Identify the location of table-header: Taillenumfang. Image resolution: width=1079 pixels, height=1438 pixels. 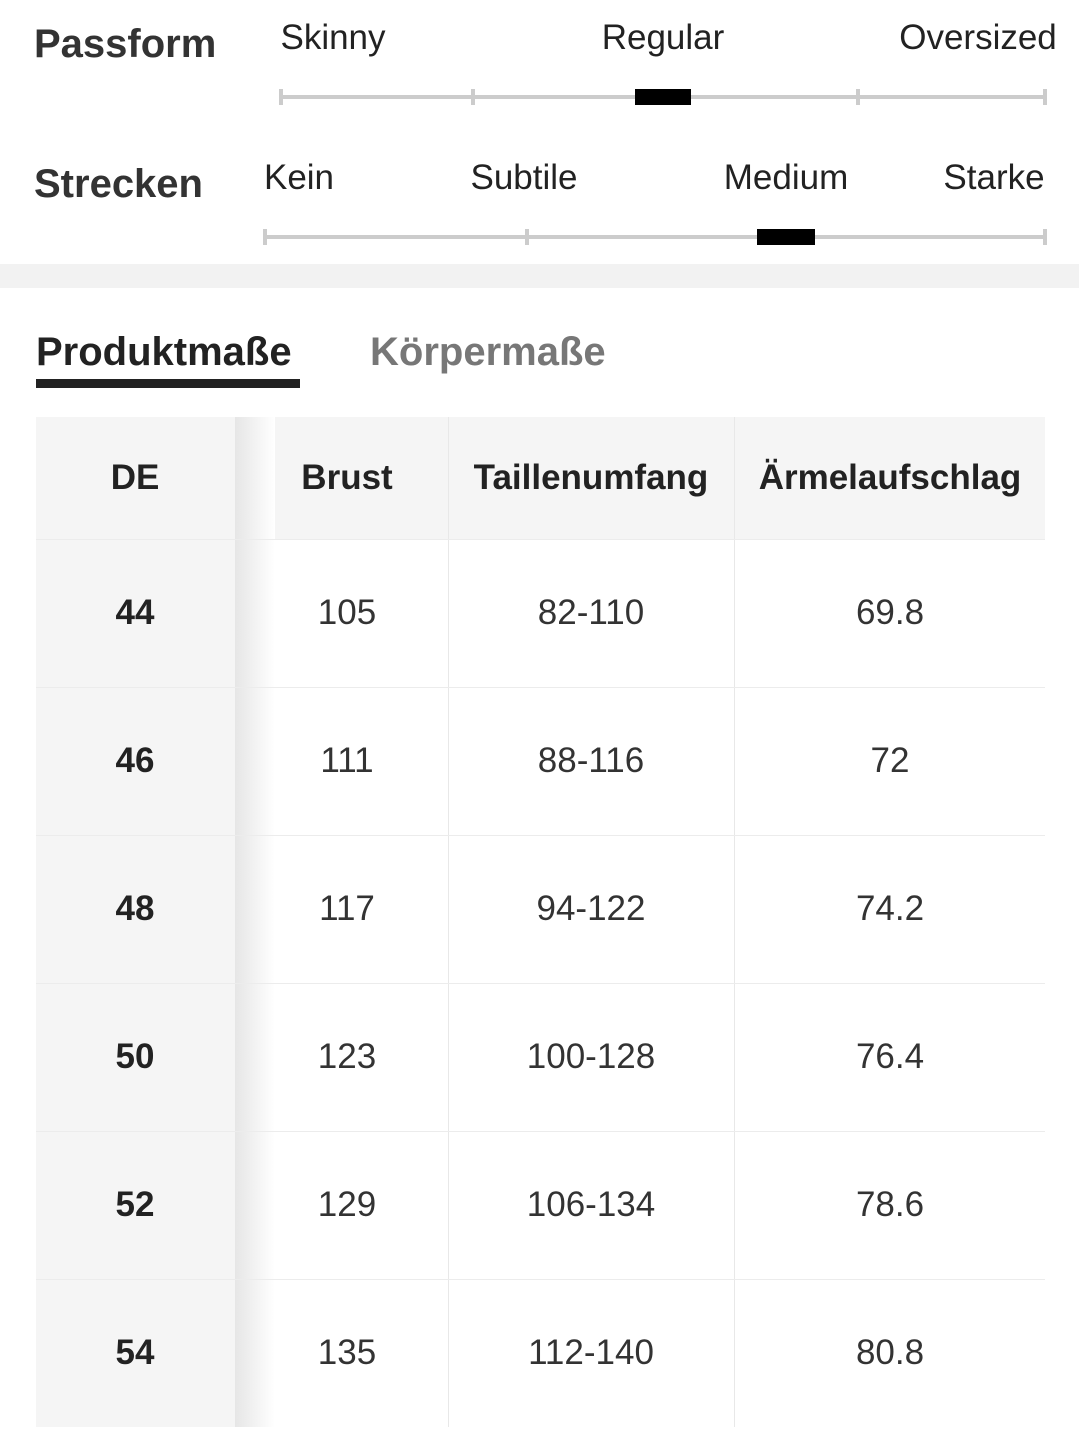
(591, 477).